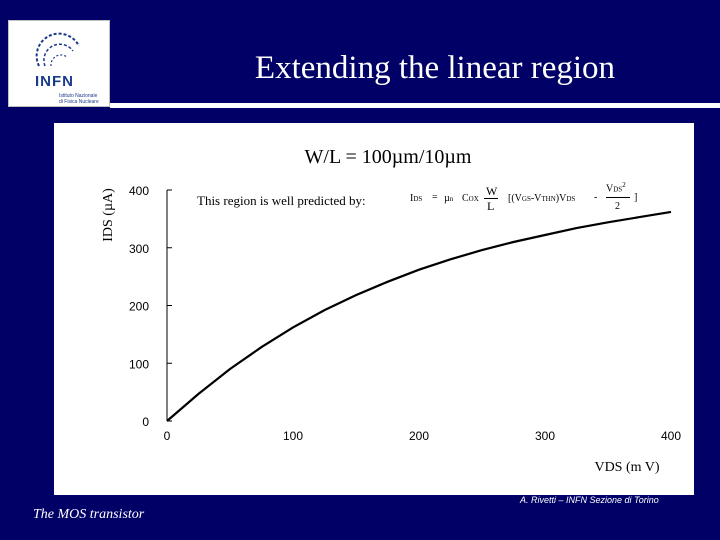 This screenshot has width=720, height=540. Describe the element at coordinates (447, 198) in the screenshot. I see `formula-mu: µ` at that location.